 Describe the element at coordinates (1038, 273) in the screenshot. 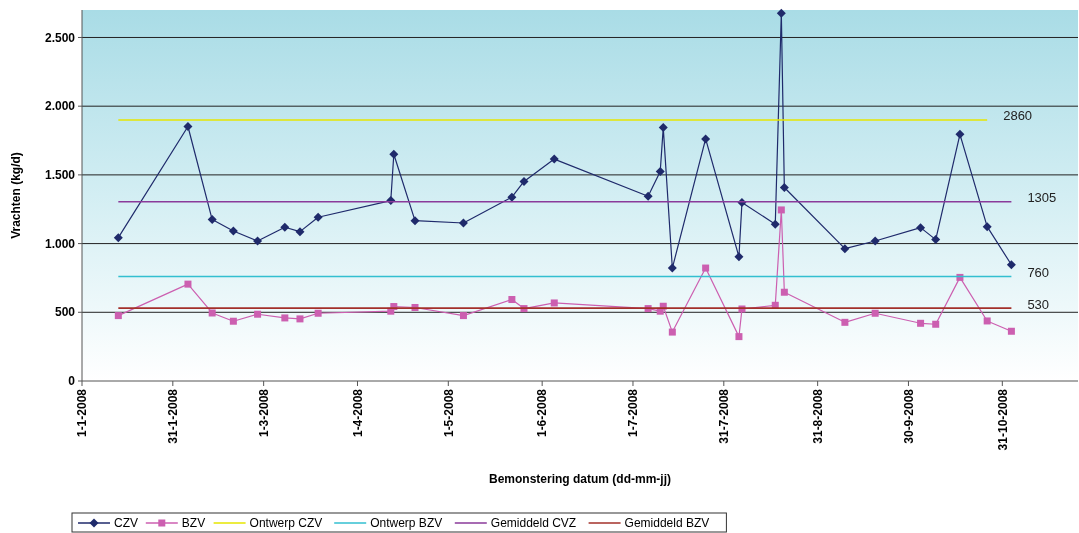

I see `annotation: 760` at that location.